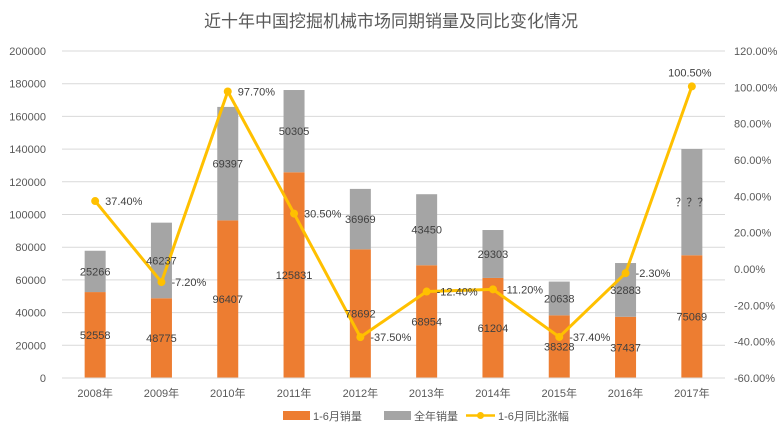  What do you see at coordinates (30, 346) in the screenshot?
I see `left-tick-label: 20000` at bounding box center [30, 346].